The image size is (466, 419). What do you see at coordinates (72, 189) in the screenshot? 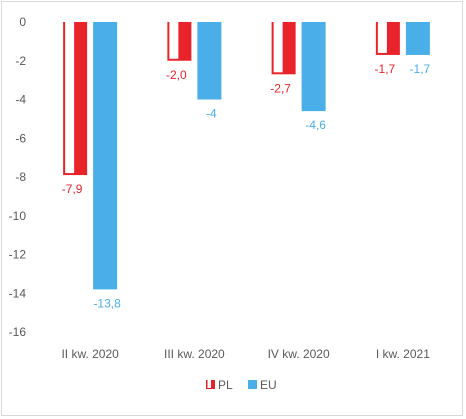
I see `data-label-pl: -7,9` at bounding box center [72, 189].